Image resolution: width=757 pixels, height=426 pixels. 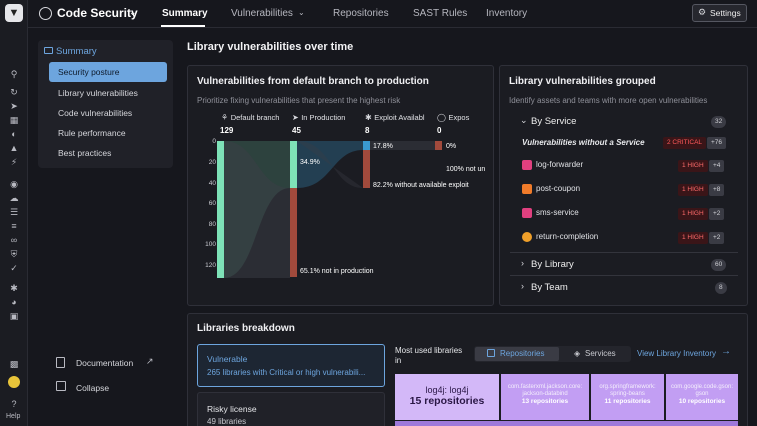 I want to click on documentation-icon, so click(x=60, y=362).